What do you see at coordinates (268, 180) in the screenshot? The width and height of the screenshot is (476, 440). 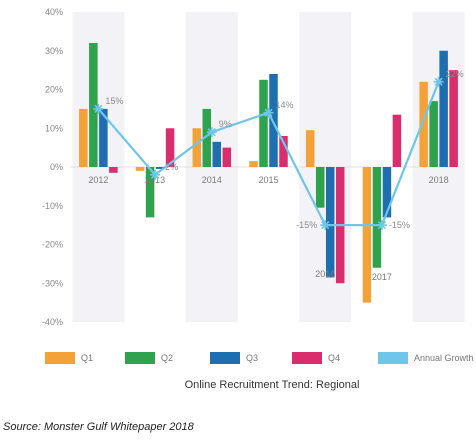 I see `category-label-2015: 2015` at bounding box center [268, 180].